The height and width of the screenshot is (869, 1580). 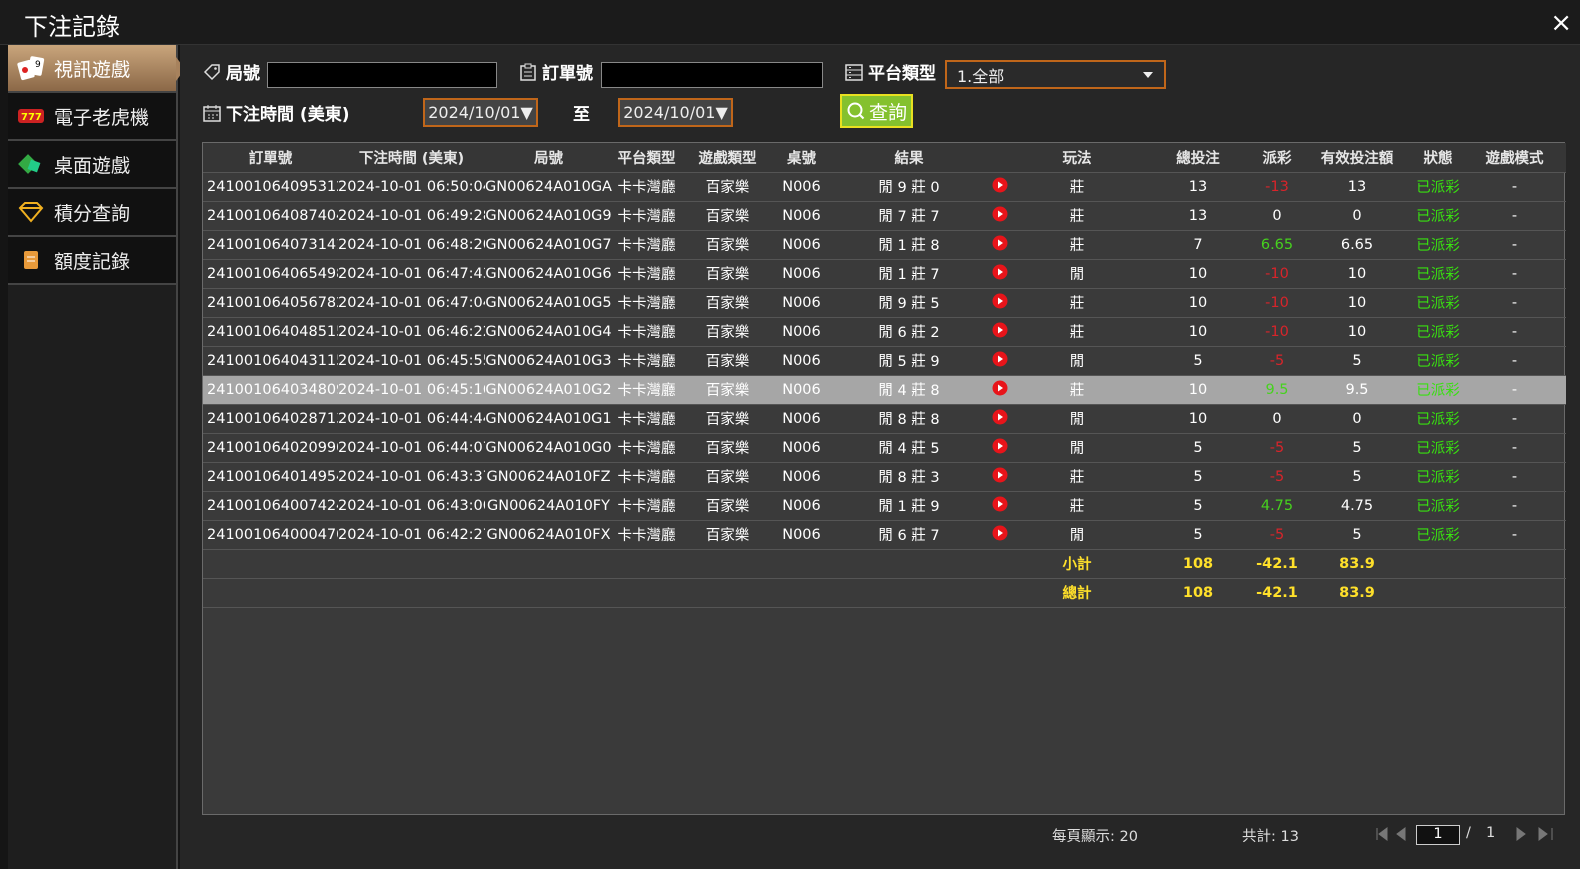 I want to click on subtotal-total: 108, so click(x=1198, y=564).